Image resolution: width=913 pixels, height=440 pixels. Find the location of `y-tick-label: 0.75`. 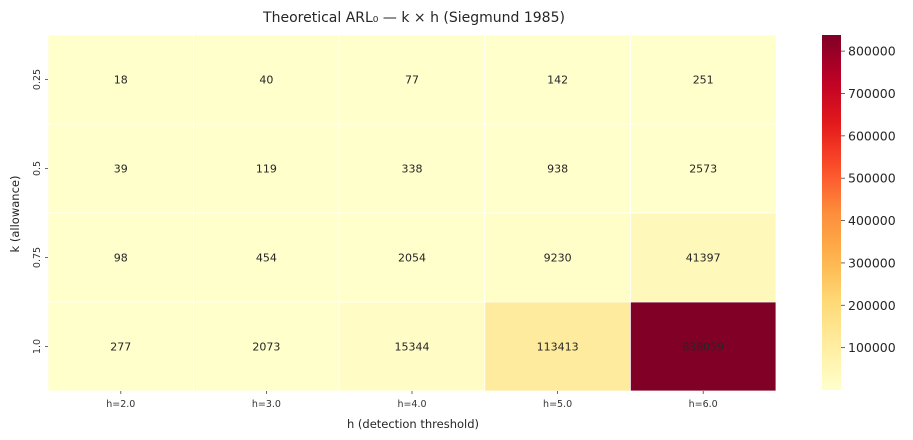

y-tick-label: 0.75 is located at coordinates (37, 257).